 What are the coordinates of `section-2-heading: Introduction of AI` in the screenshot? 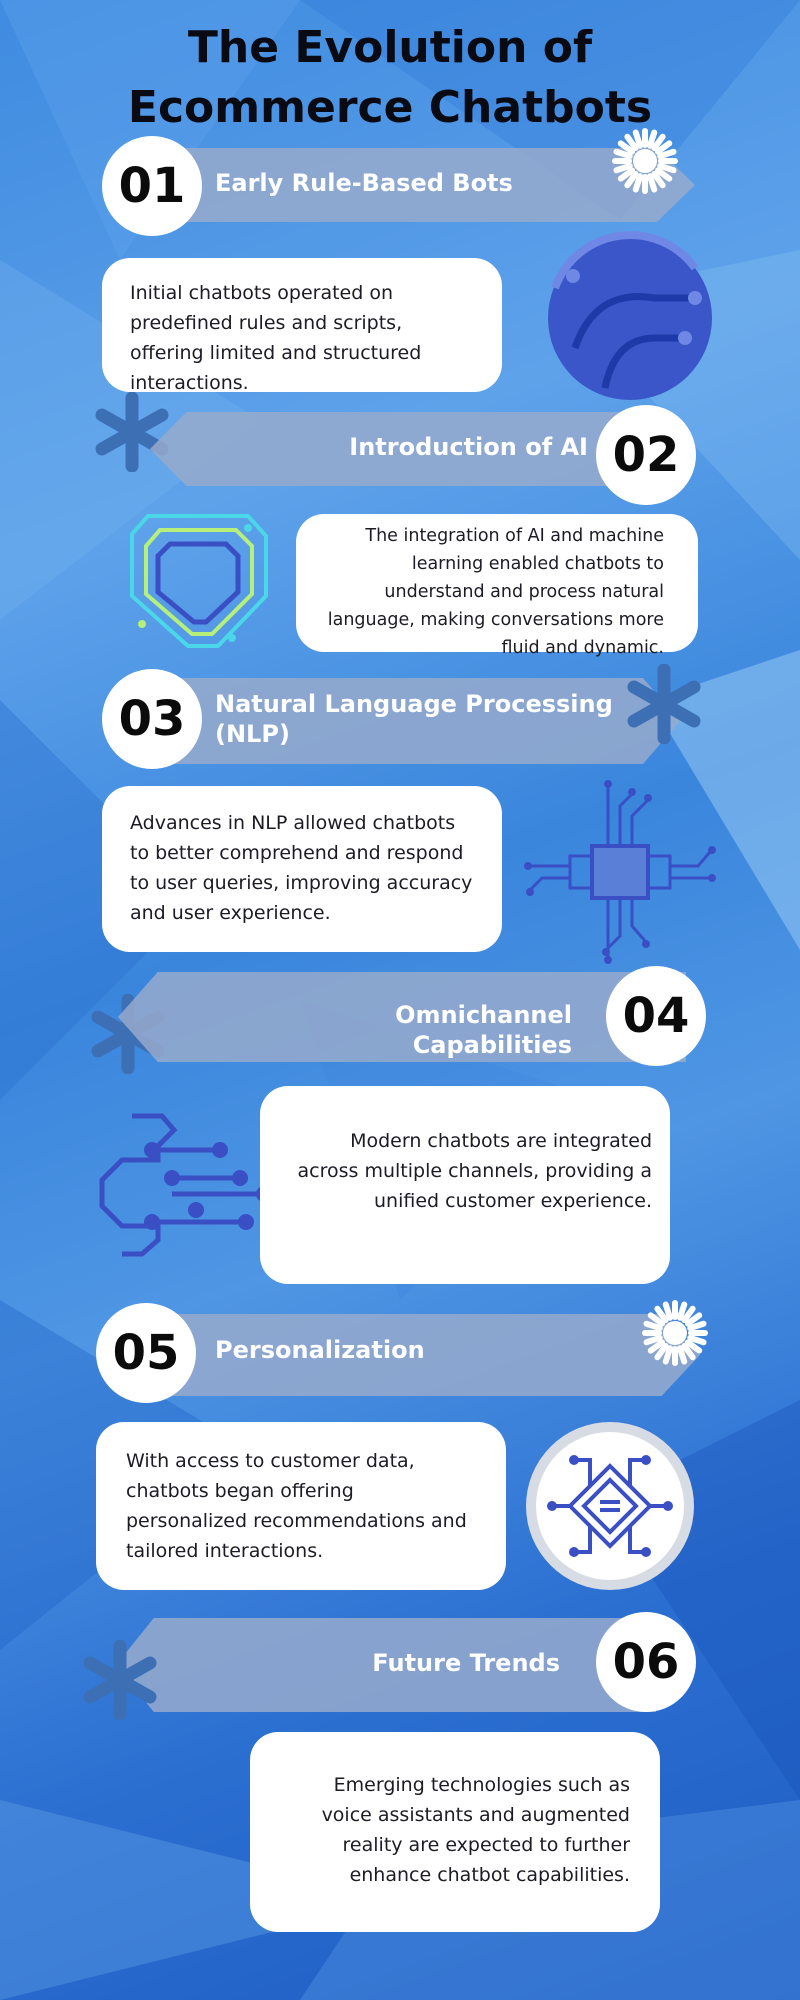 It's located at (468, 447).